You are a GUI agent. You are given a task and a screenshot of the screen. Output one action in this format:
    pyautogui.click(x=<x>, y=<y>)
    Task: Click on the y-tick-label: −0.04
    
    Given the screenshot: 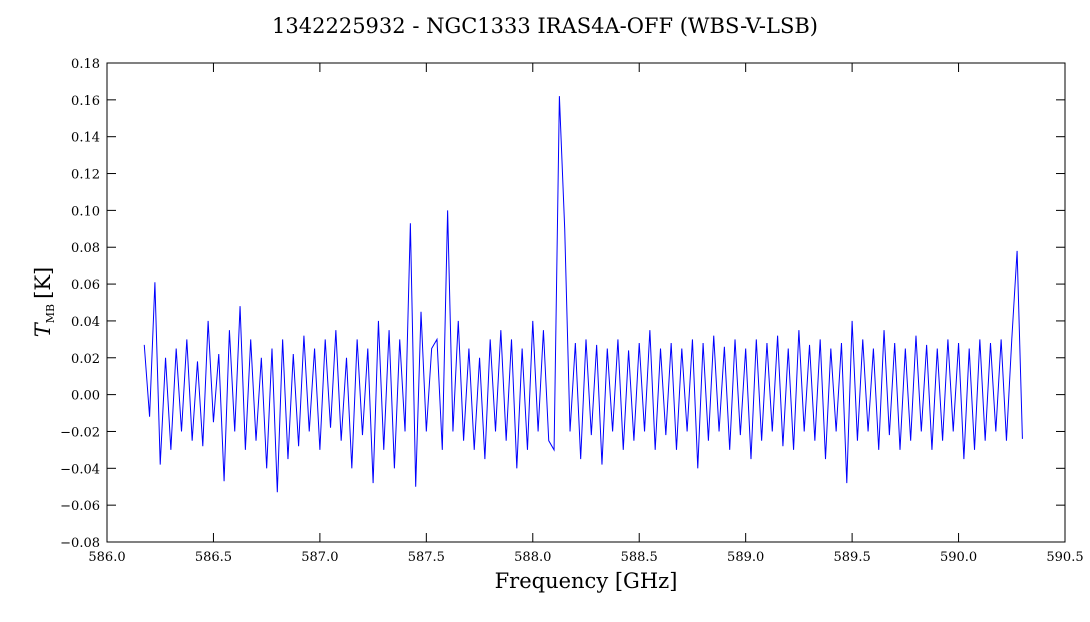 What is the action you would take?
    pyautogui.click(x=80, y=469)
    